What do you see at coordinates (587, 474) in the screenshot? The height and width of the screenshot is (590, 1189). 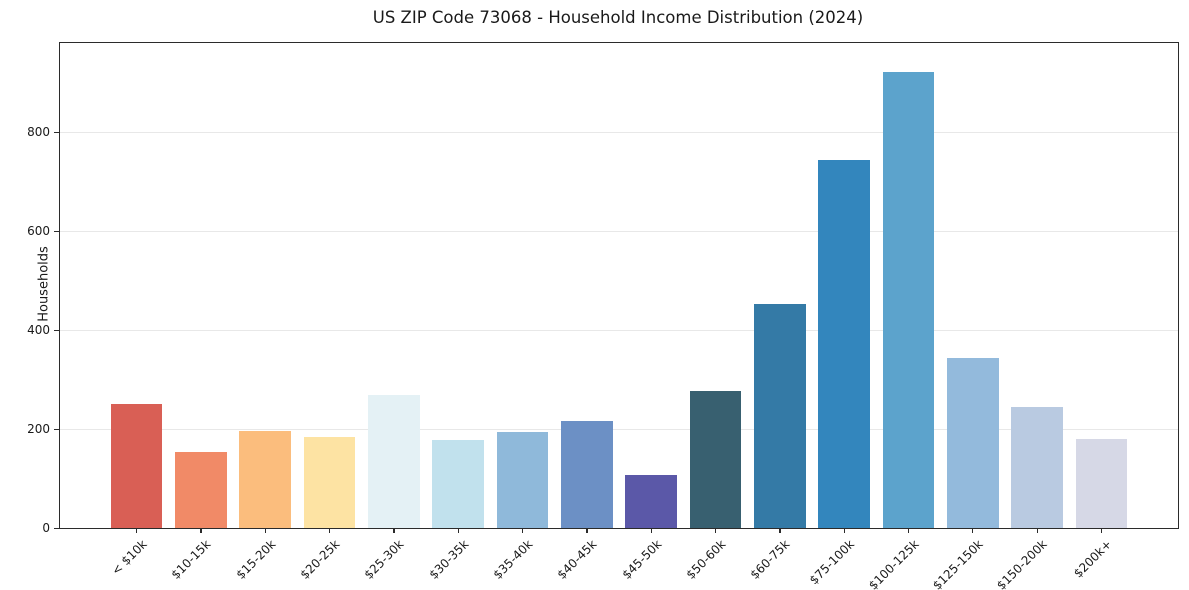 I see `bar-$40-45k` at bounding box center [587, 474].